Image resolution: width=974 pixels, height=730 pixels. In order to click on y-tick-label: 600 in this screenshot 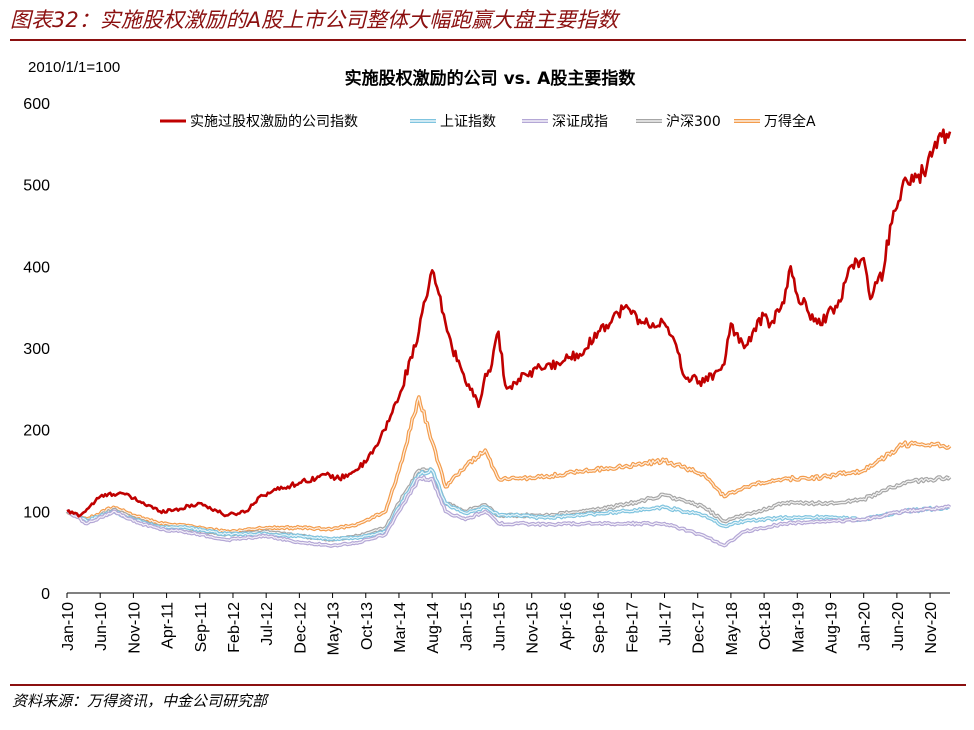, I will do `click(36, 104)`.